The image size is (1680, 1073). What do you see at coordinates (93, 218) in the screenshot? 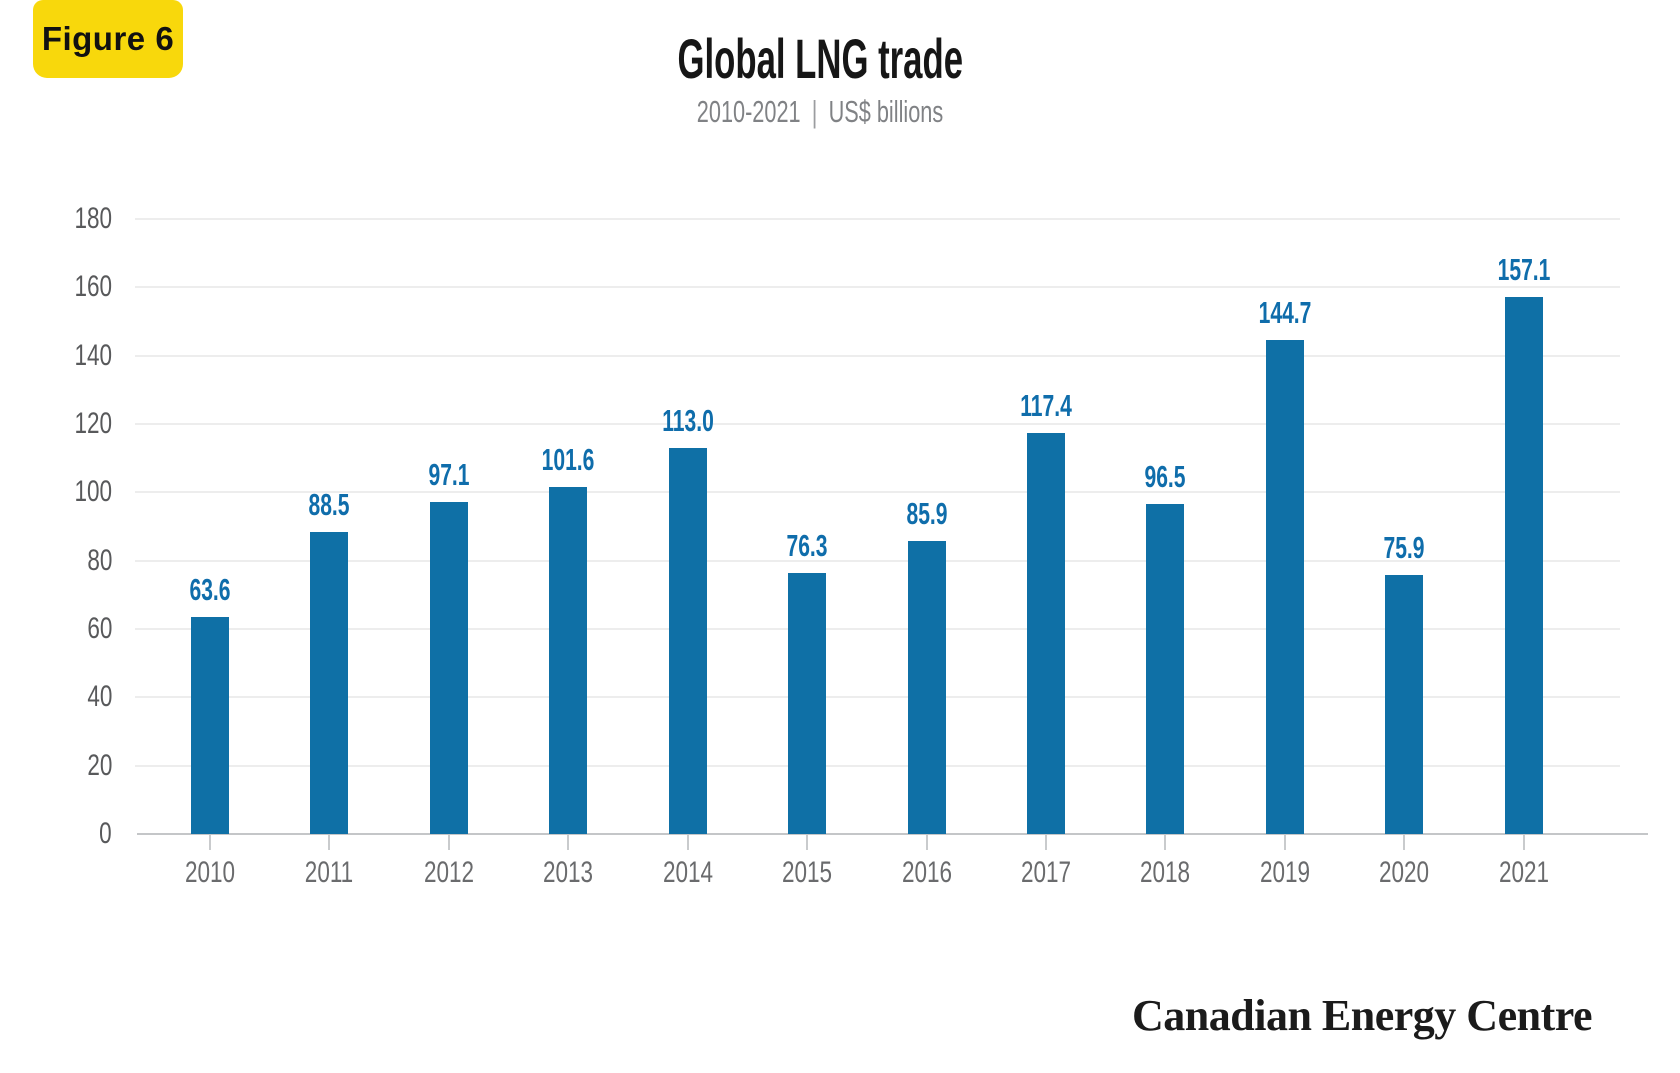
I see `y-axis-label: 180` at bounding box center [93, 218].